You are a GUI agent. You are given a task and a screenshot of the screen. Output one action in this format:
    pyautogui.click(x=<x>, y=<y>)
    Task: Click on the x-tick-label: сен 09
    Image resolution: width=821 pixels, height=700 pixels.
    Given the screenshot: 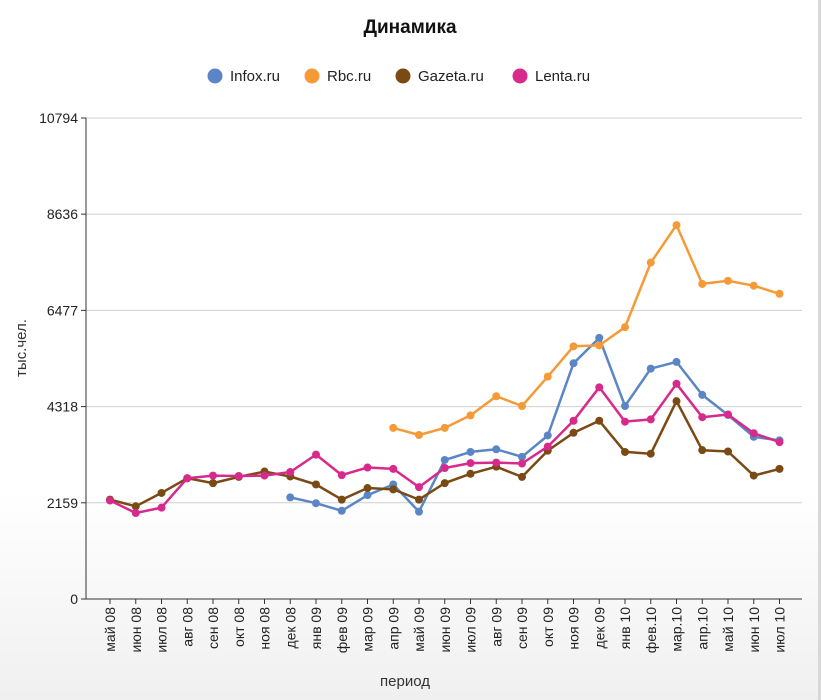 What is the action you would take?
    pyautogui.click(x=522, y=628)
    